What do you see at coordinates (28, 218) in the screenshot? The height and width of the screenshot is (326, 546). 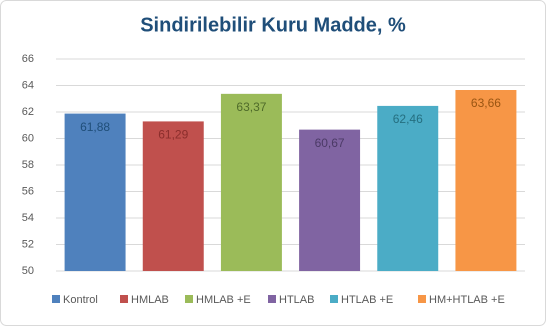 I see `y-tick-label: 54` at bounding box center [28, 218].